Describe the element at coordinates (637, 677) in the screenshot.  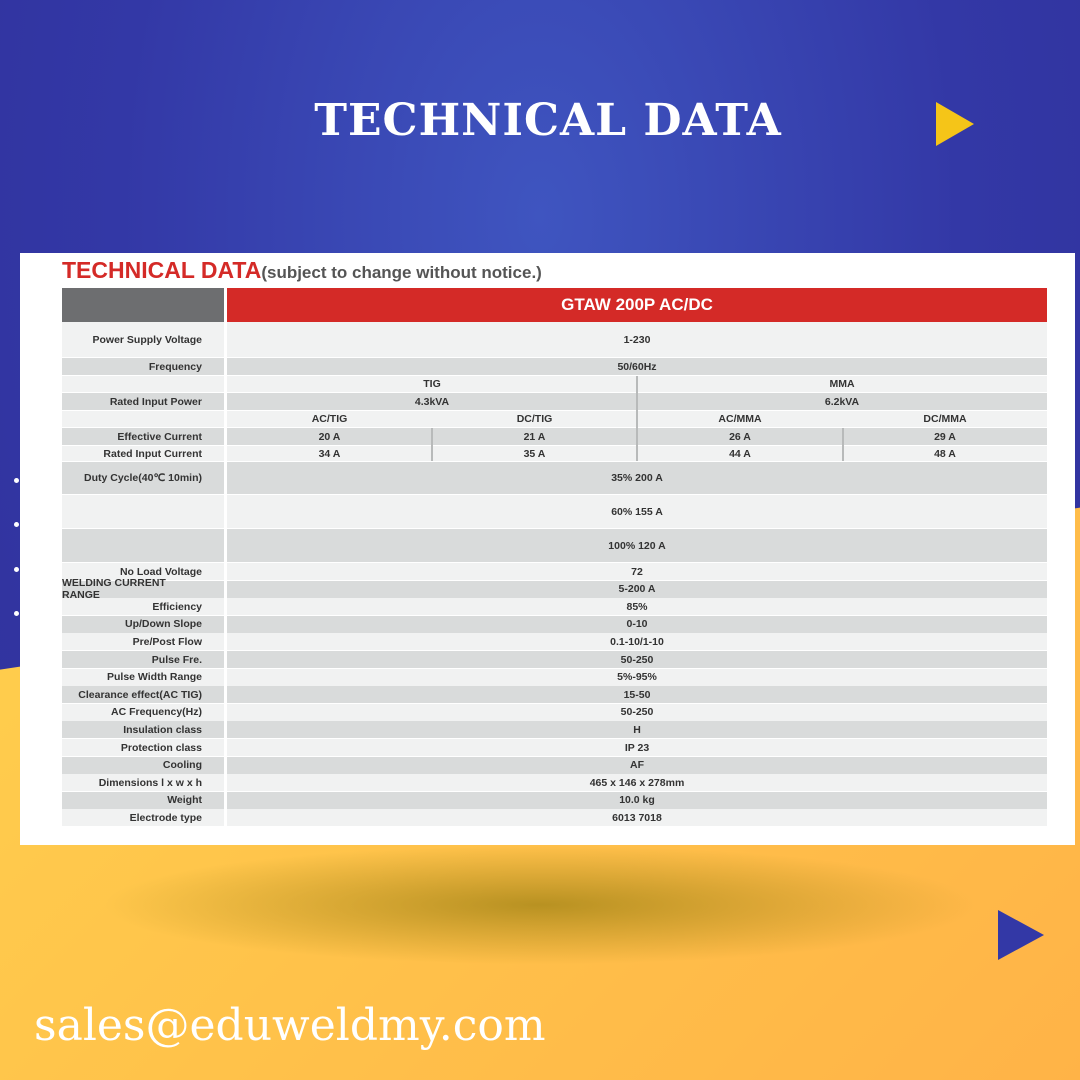
I see `spec-row-value: 5%-95%` at that location.